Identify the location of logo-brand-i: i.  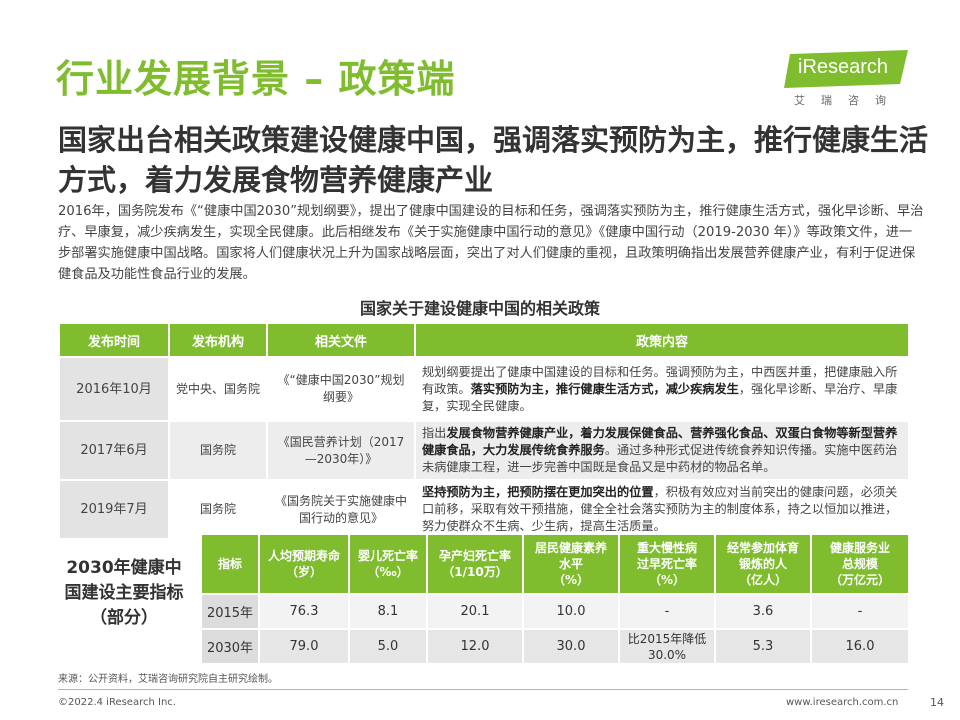
(800, 67).